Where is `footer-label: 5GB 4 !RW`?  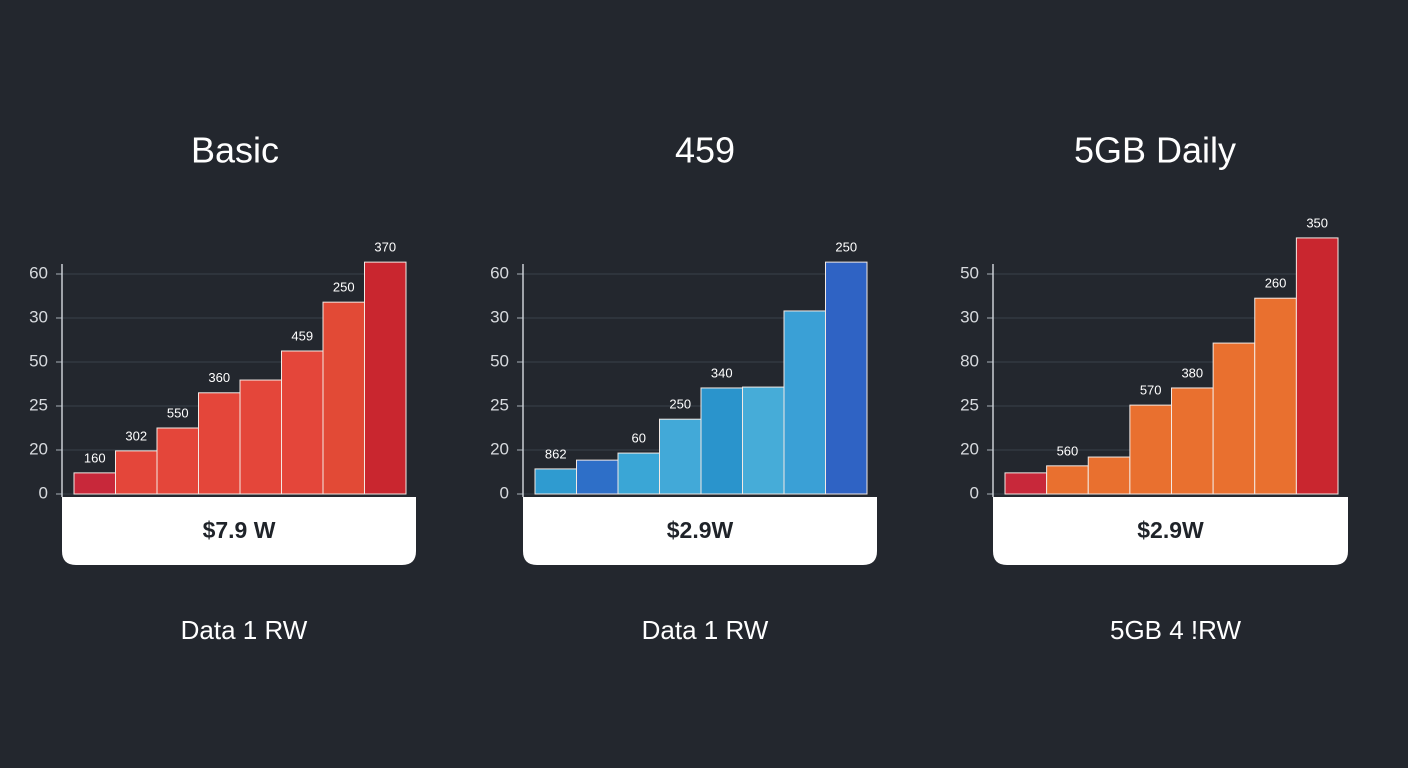 footer-label: 5GB 4 !RW is located at coordinates (1175, 630).